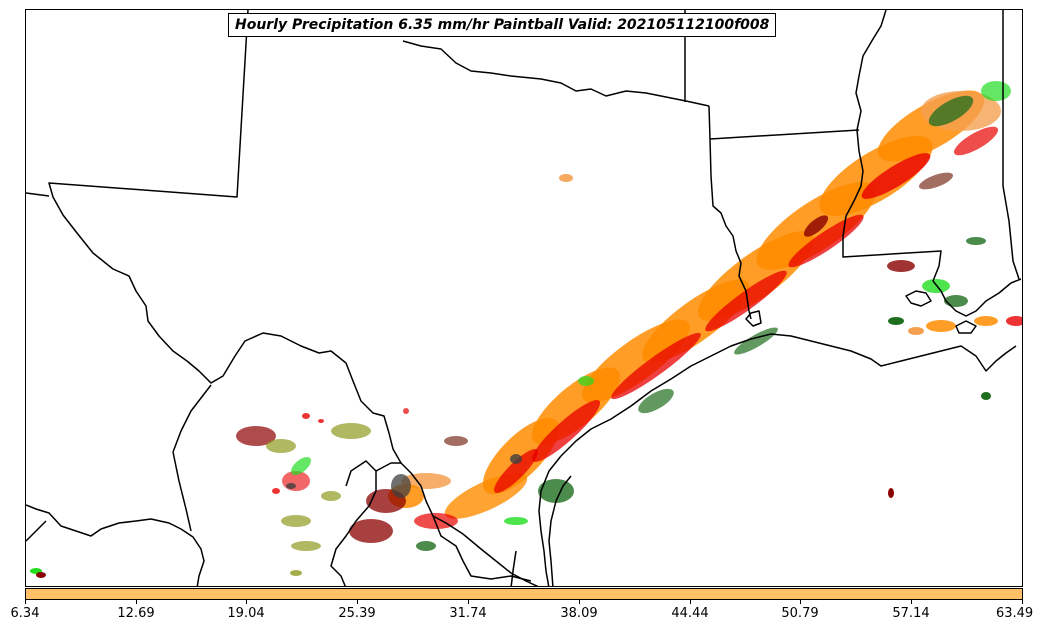 Image resolution: width=1053 pixels, height=633 pixels. What do you see at coordinates (318, 499) in the screenshot?
I see `olive-rain-cells` at bounding box center [318, 499].